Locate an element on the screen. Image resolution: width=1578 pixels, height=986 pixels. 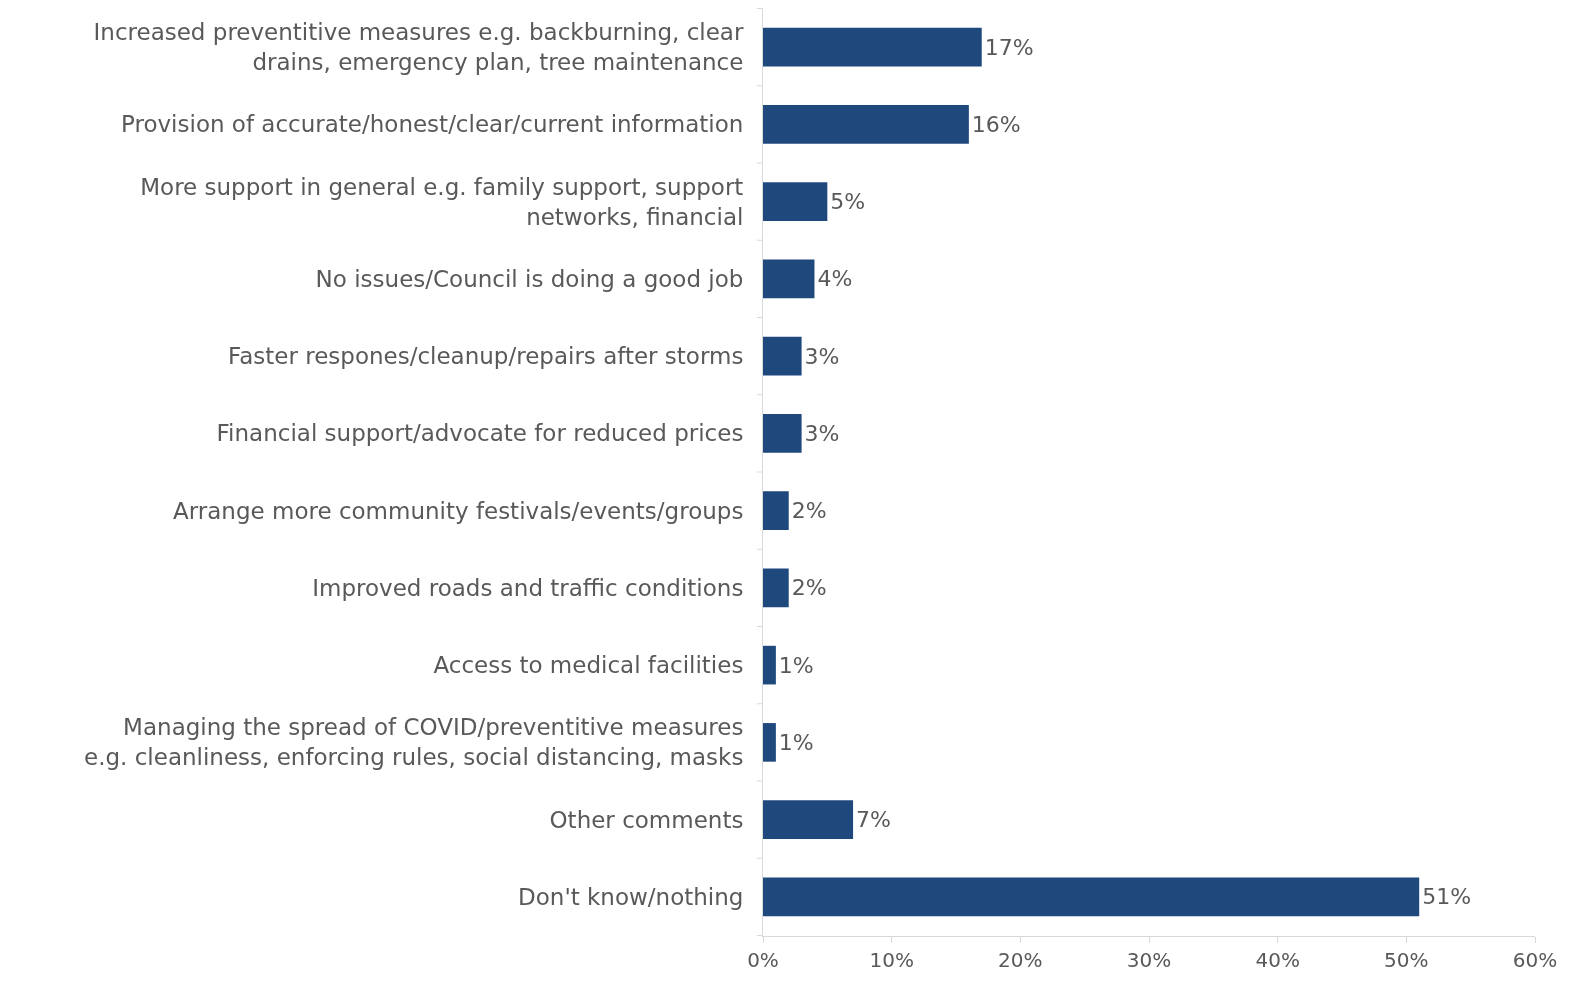
x-tick-label: 10% is located at coordinates (891, 960).